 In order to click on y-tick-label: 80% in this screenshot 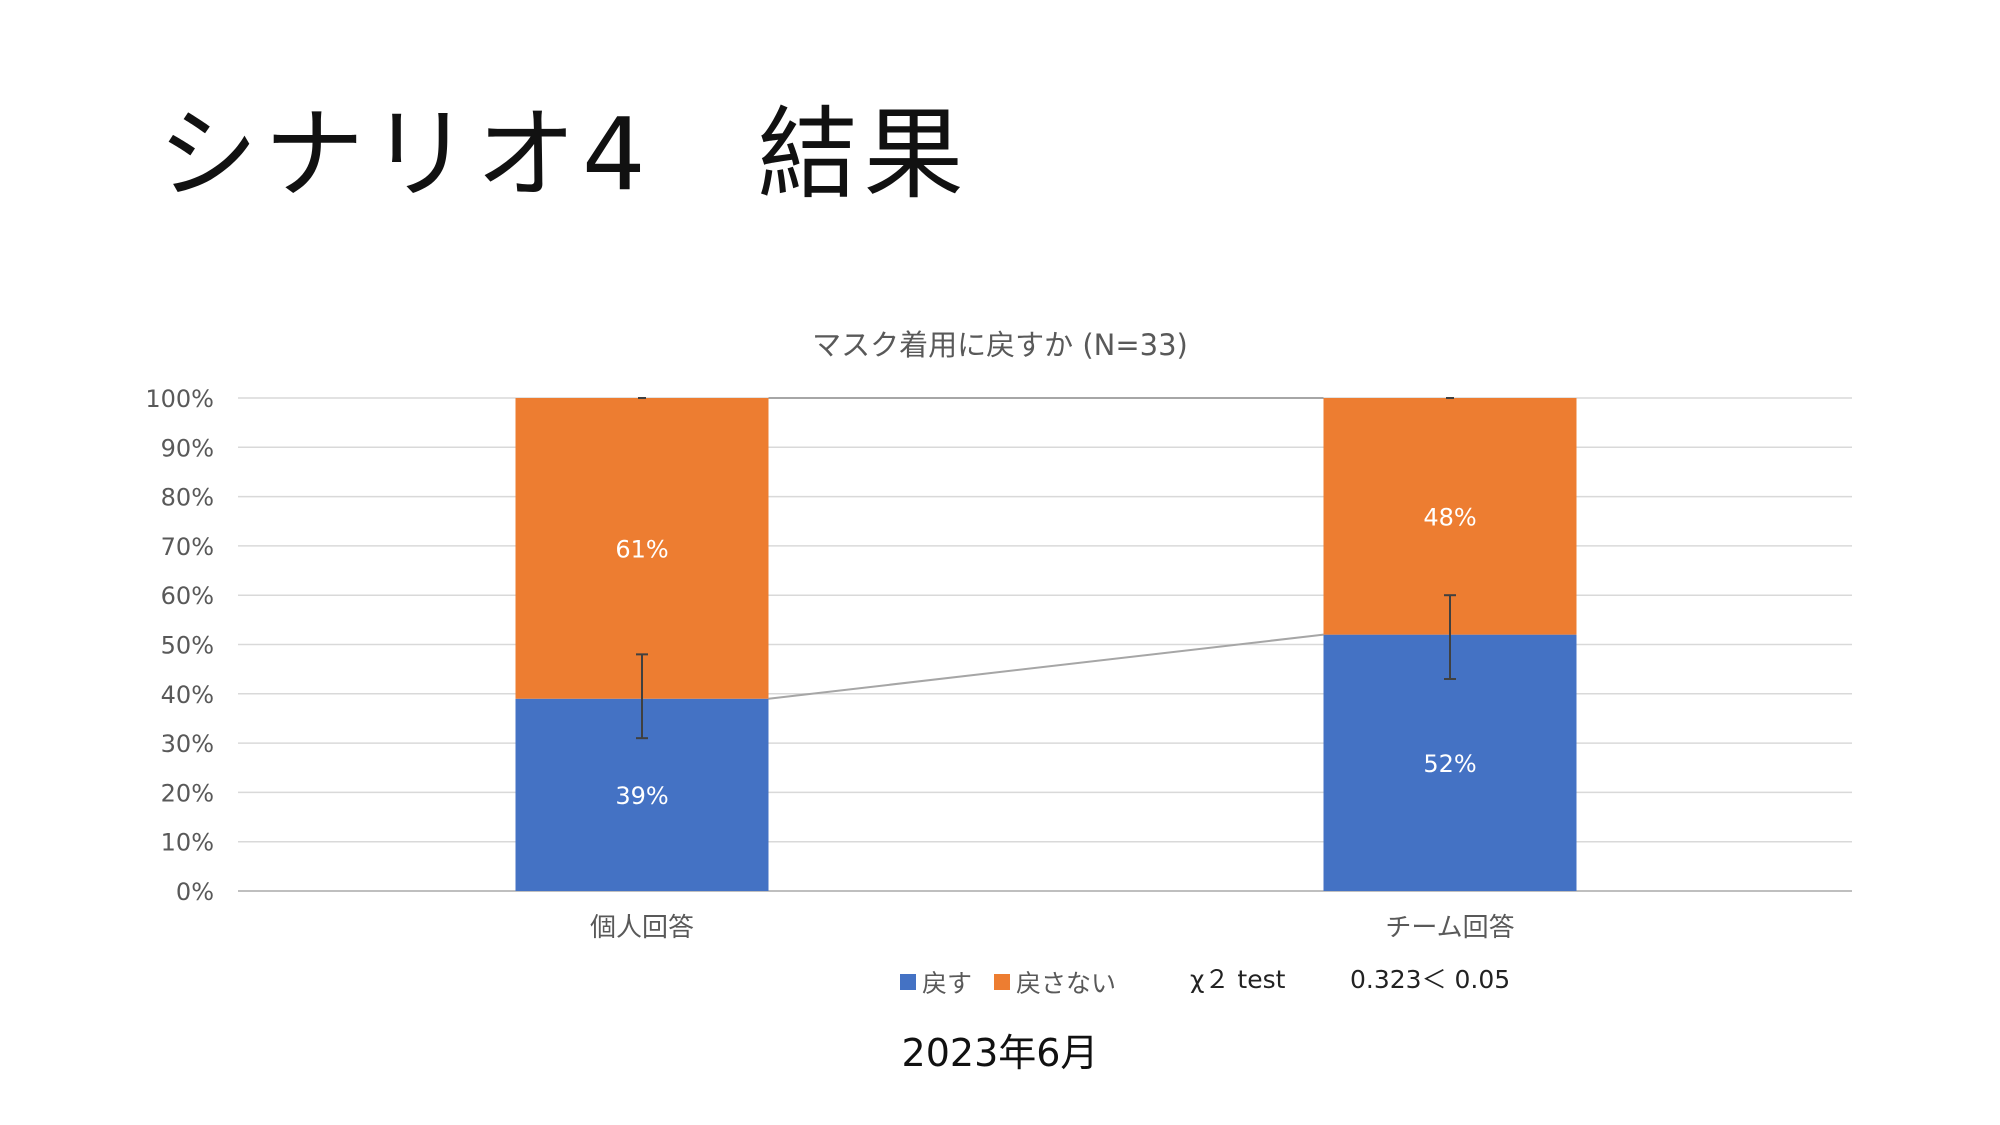, I will do `click(187, 498)`.